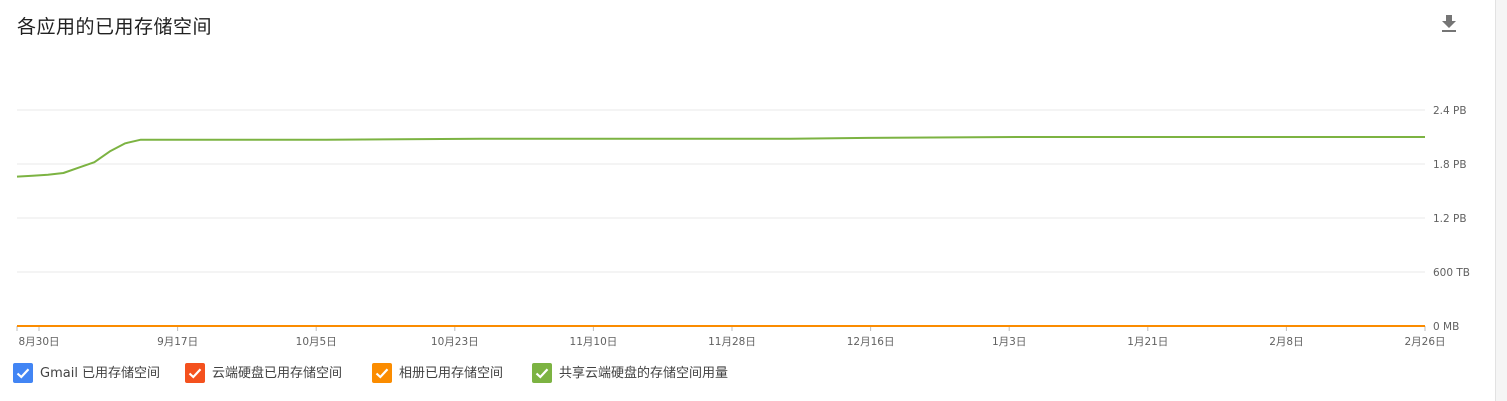  I want to click on y-tick-label: 2.4 PB, so click(1450, 111).